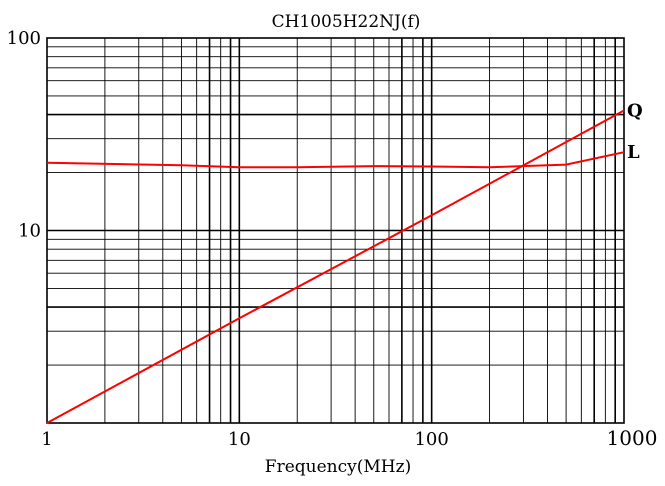 Image resolution: width=665 pixels, height=486 pixels. What do you see at coordinates (346, 22) in the screenshot?
I see `chart-title: CH1005H22NJ(f)` at bounding box center [346, 22].